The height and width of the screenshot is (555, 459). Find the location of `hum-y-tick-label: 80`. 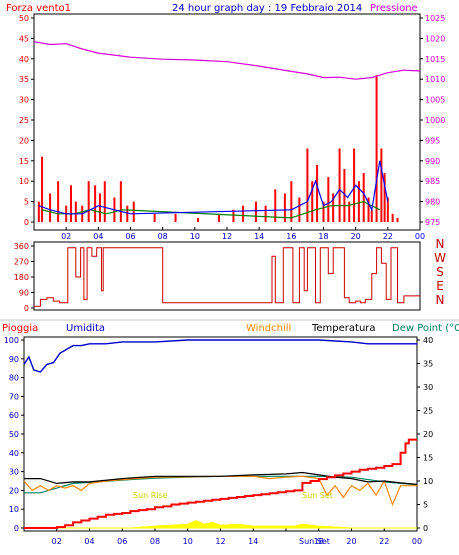

hum-y-tick-label: 80 is located at coordinates (14, 378).